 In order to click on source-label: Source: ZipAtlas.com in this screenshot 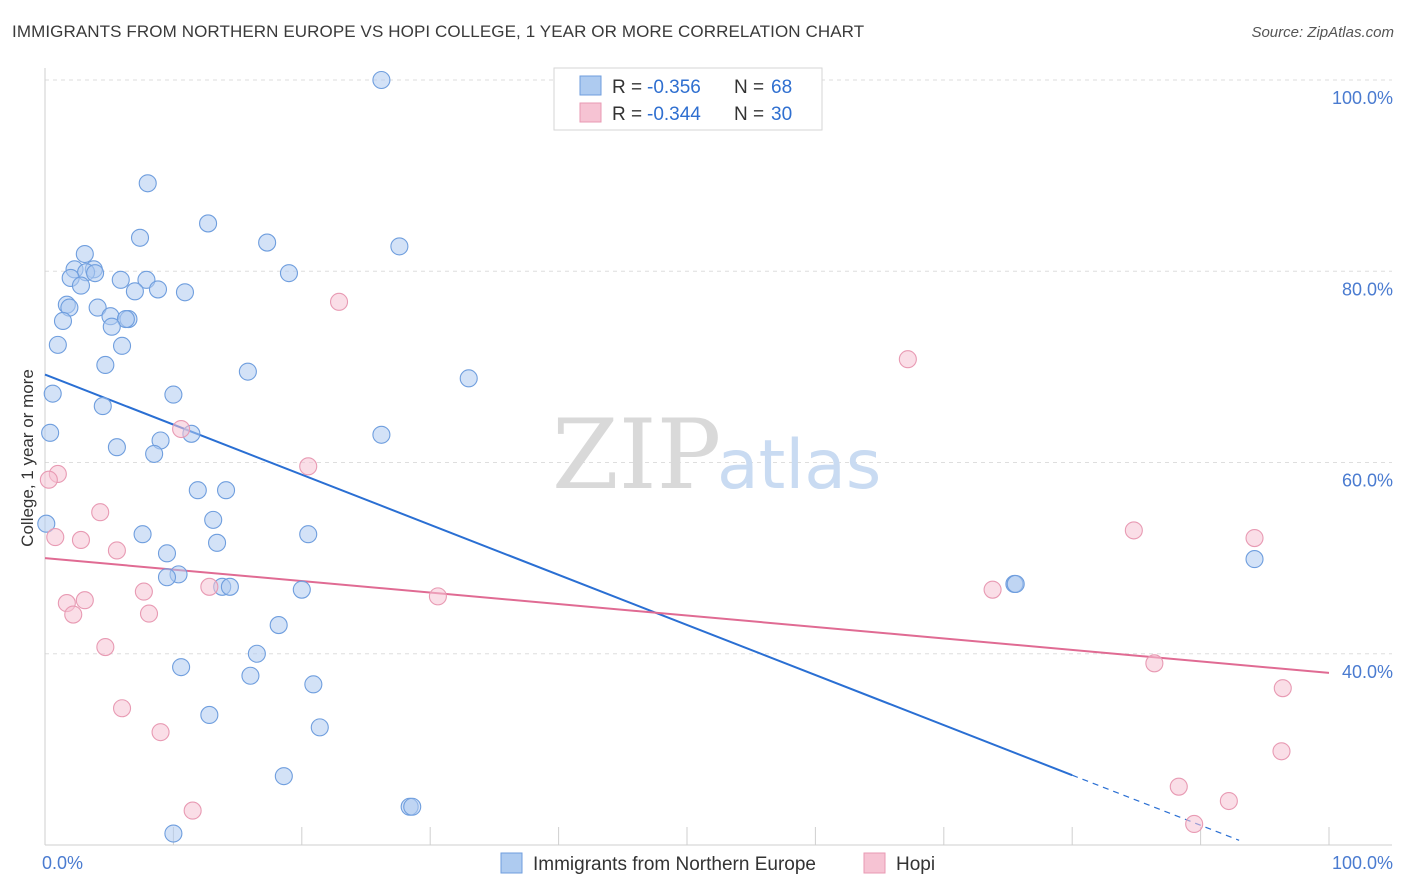, I will do `click(1322, 32)`.